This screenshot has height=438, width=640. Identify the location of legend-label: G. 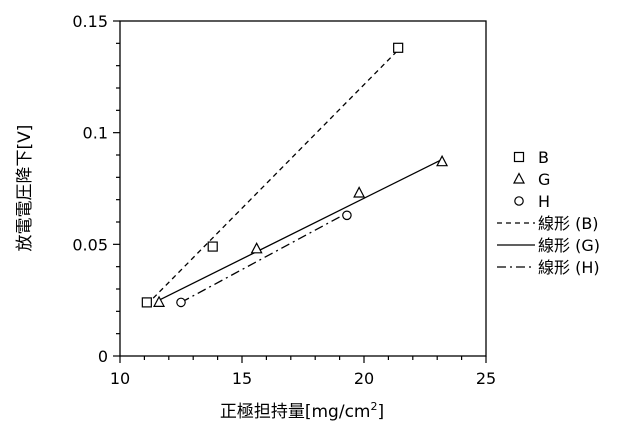
(544, 179).